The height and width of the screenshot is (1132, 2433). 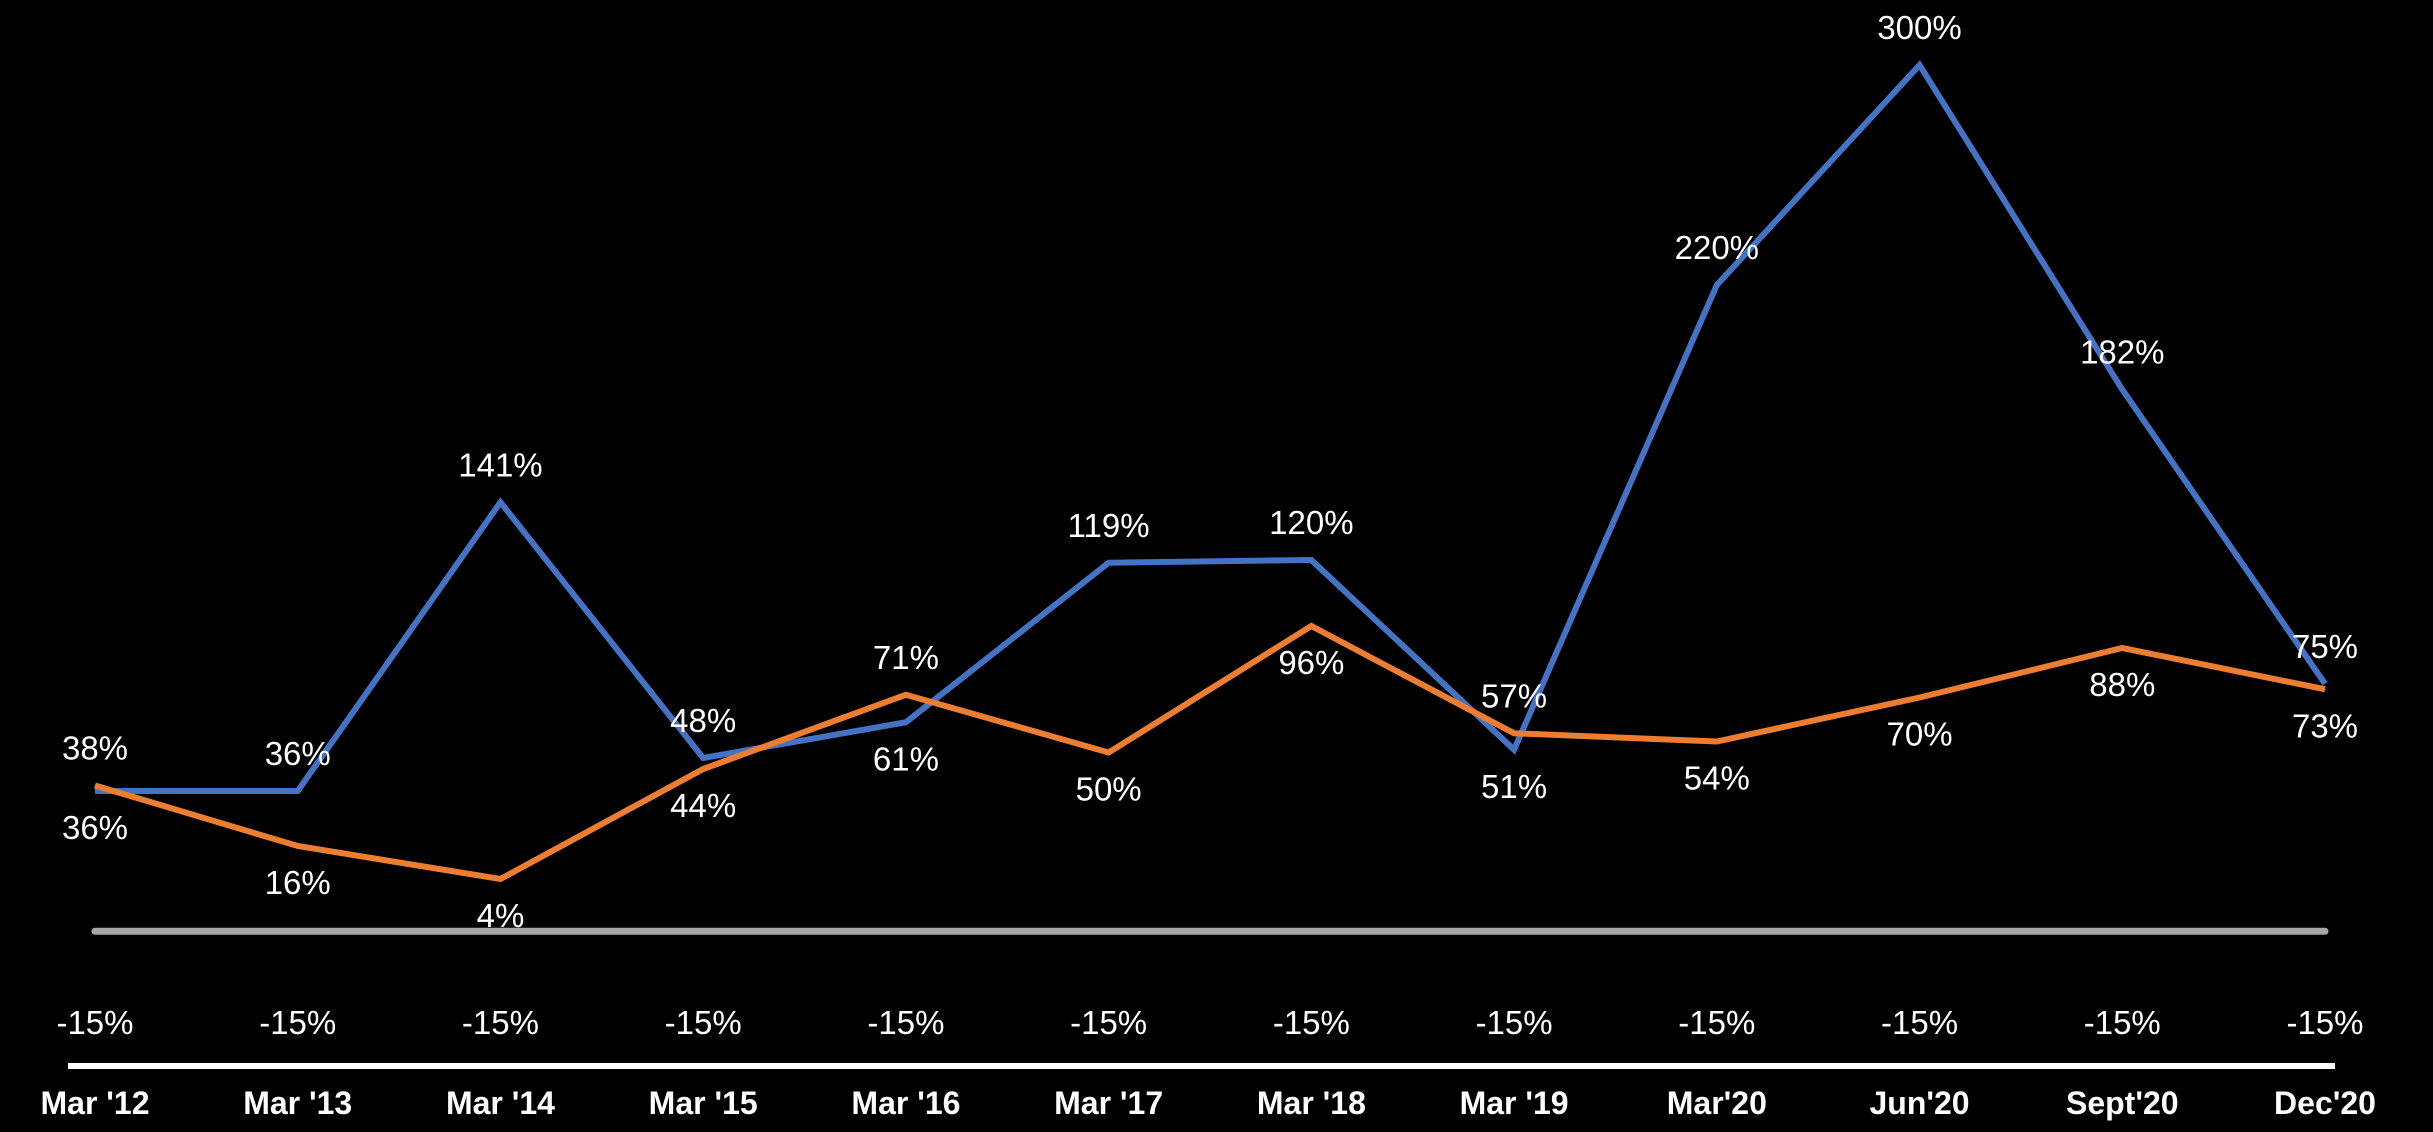 What do you see at coordinates (1919, 27) in the screenshot?
I see `data-label-series-1: 300%` at bounding box center [1919, 27].